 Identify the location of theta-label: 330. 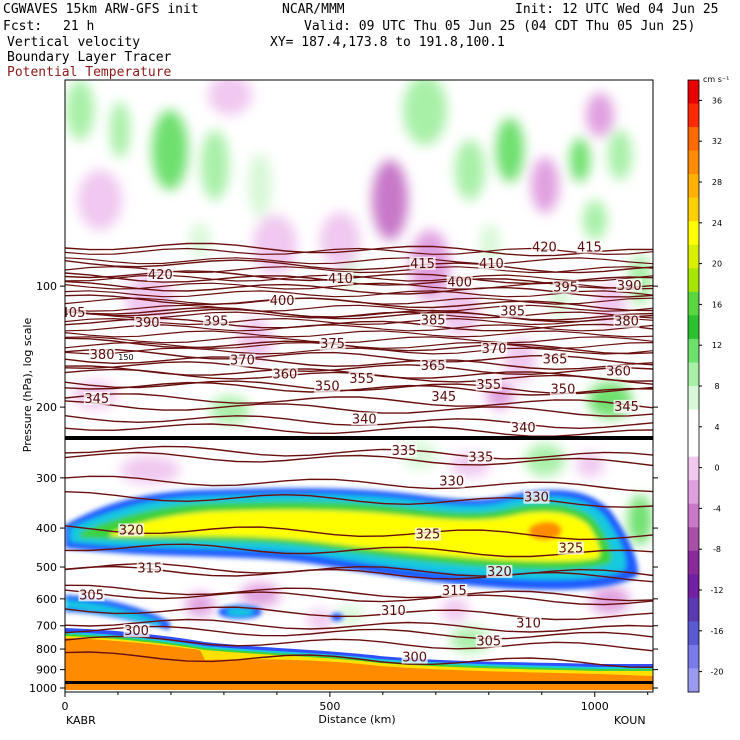
(536, 498).